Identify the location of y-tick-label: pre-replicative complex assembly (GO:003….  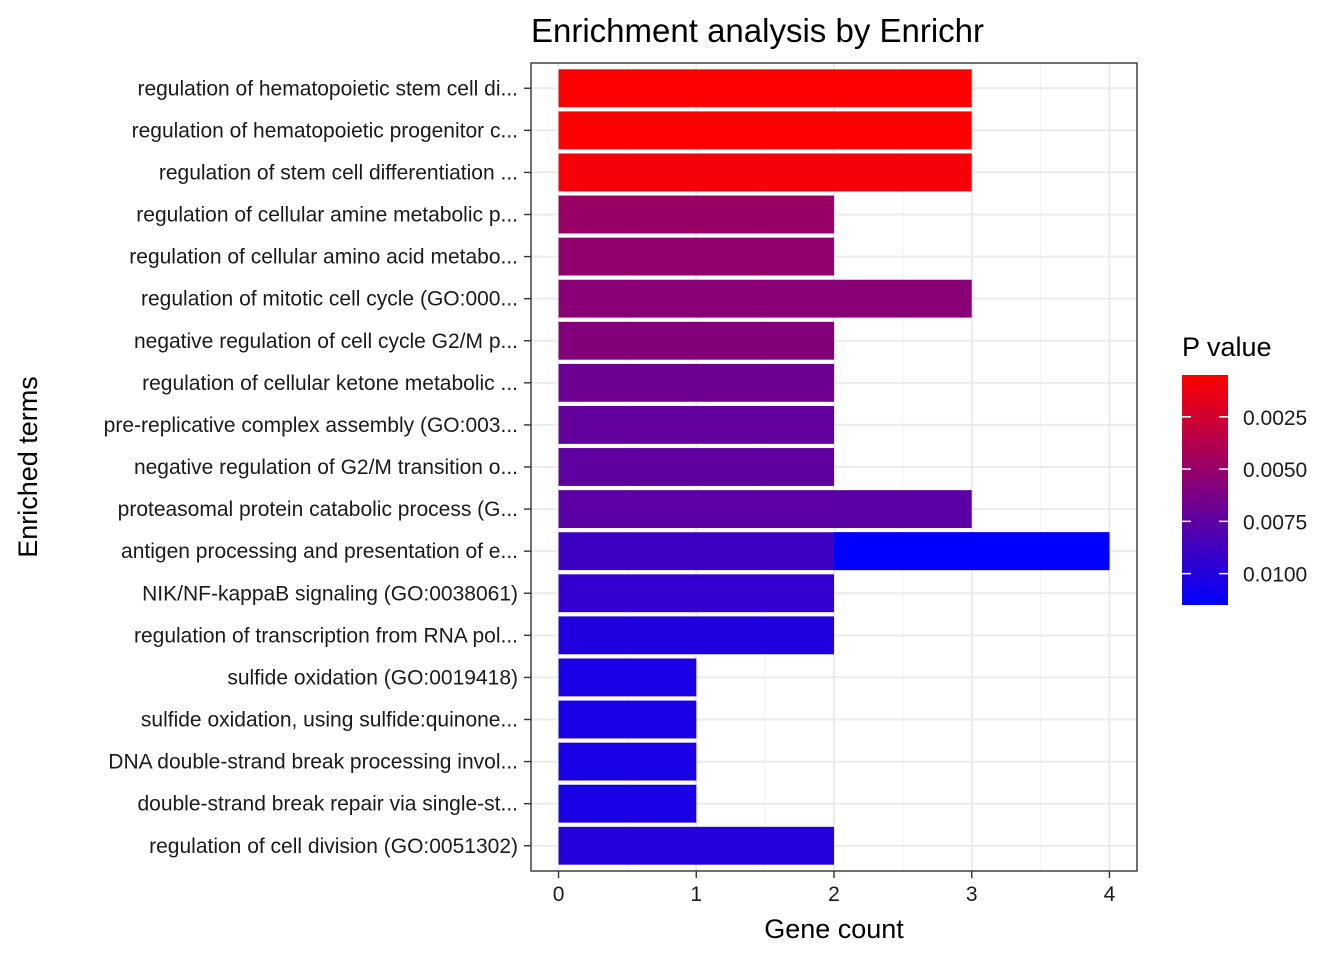
(311, 425).